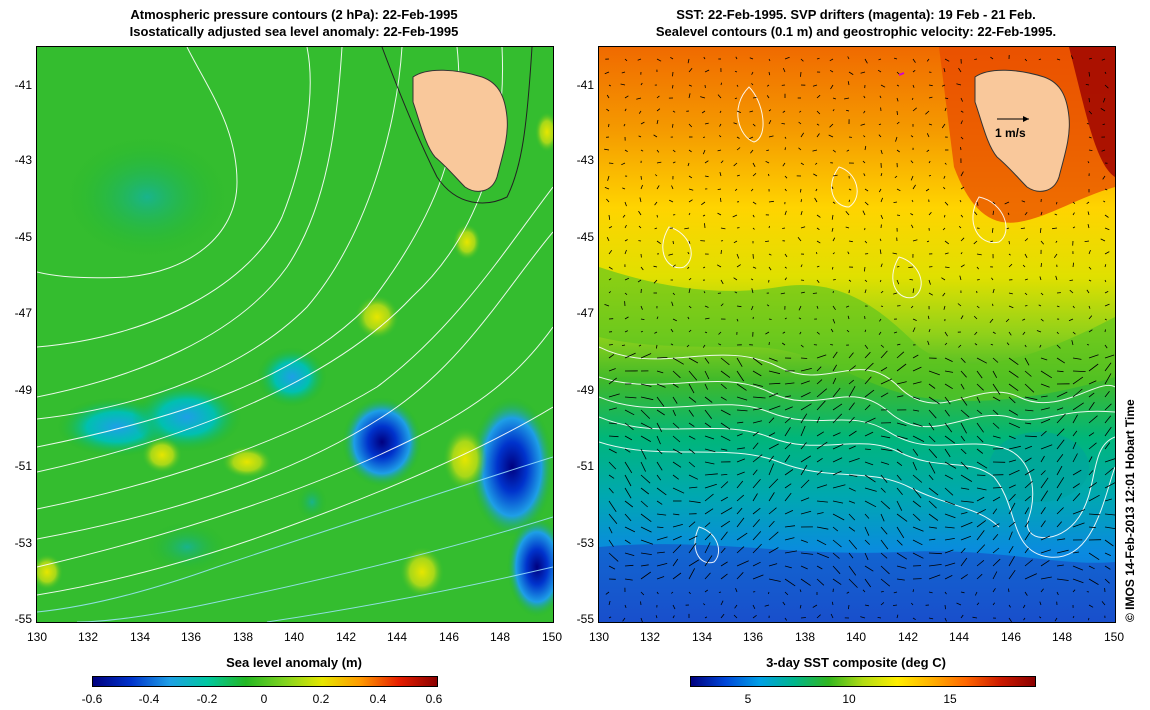 Image resolution: width=1150 pixels, height=710 pixels. What do you see at coordinates (511, 467) in the screenshot?
I see `low-anomaly-patch` at bounding box center [511, 467].